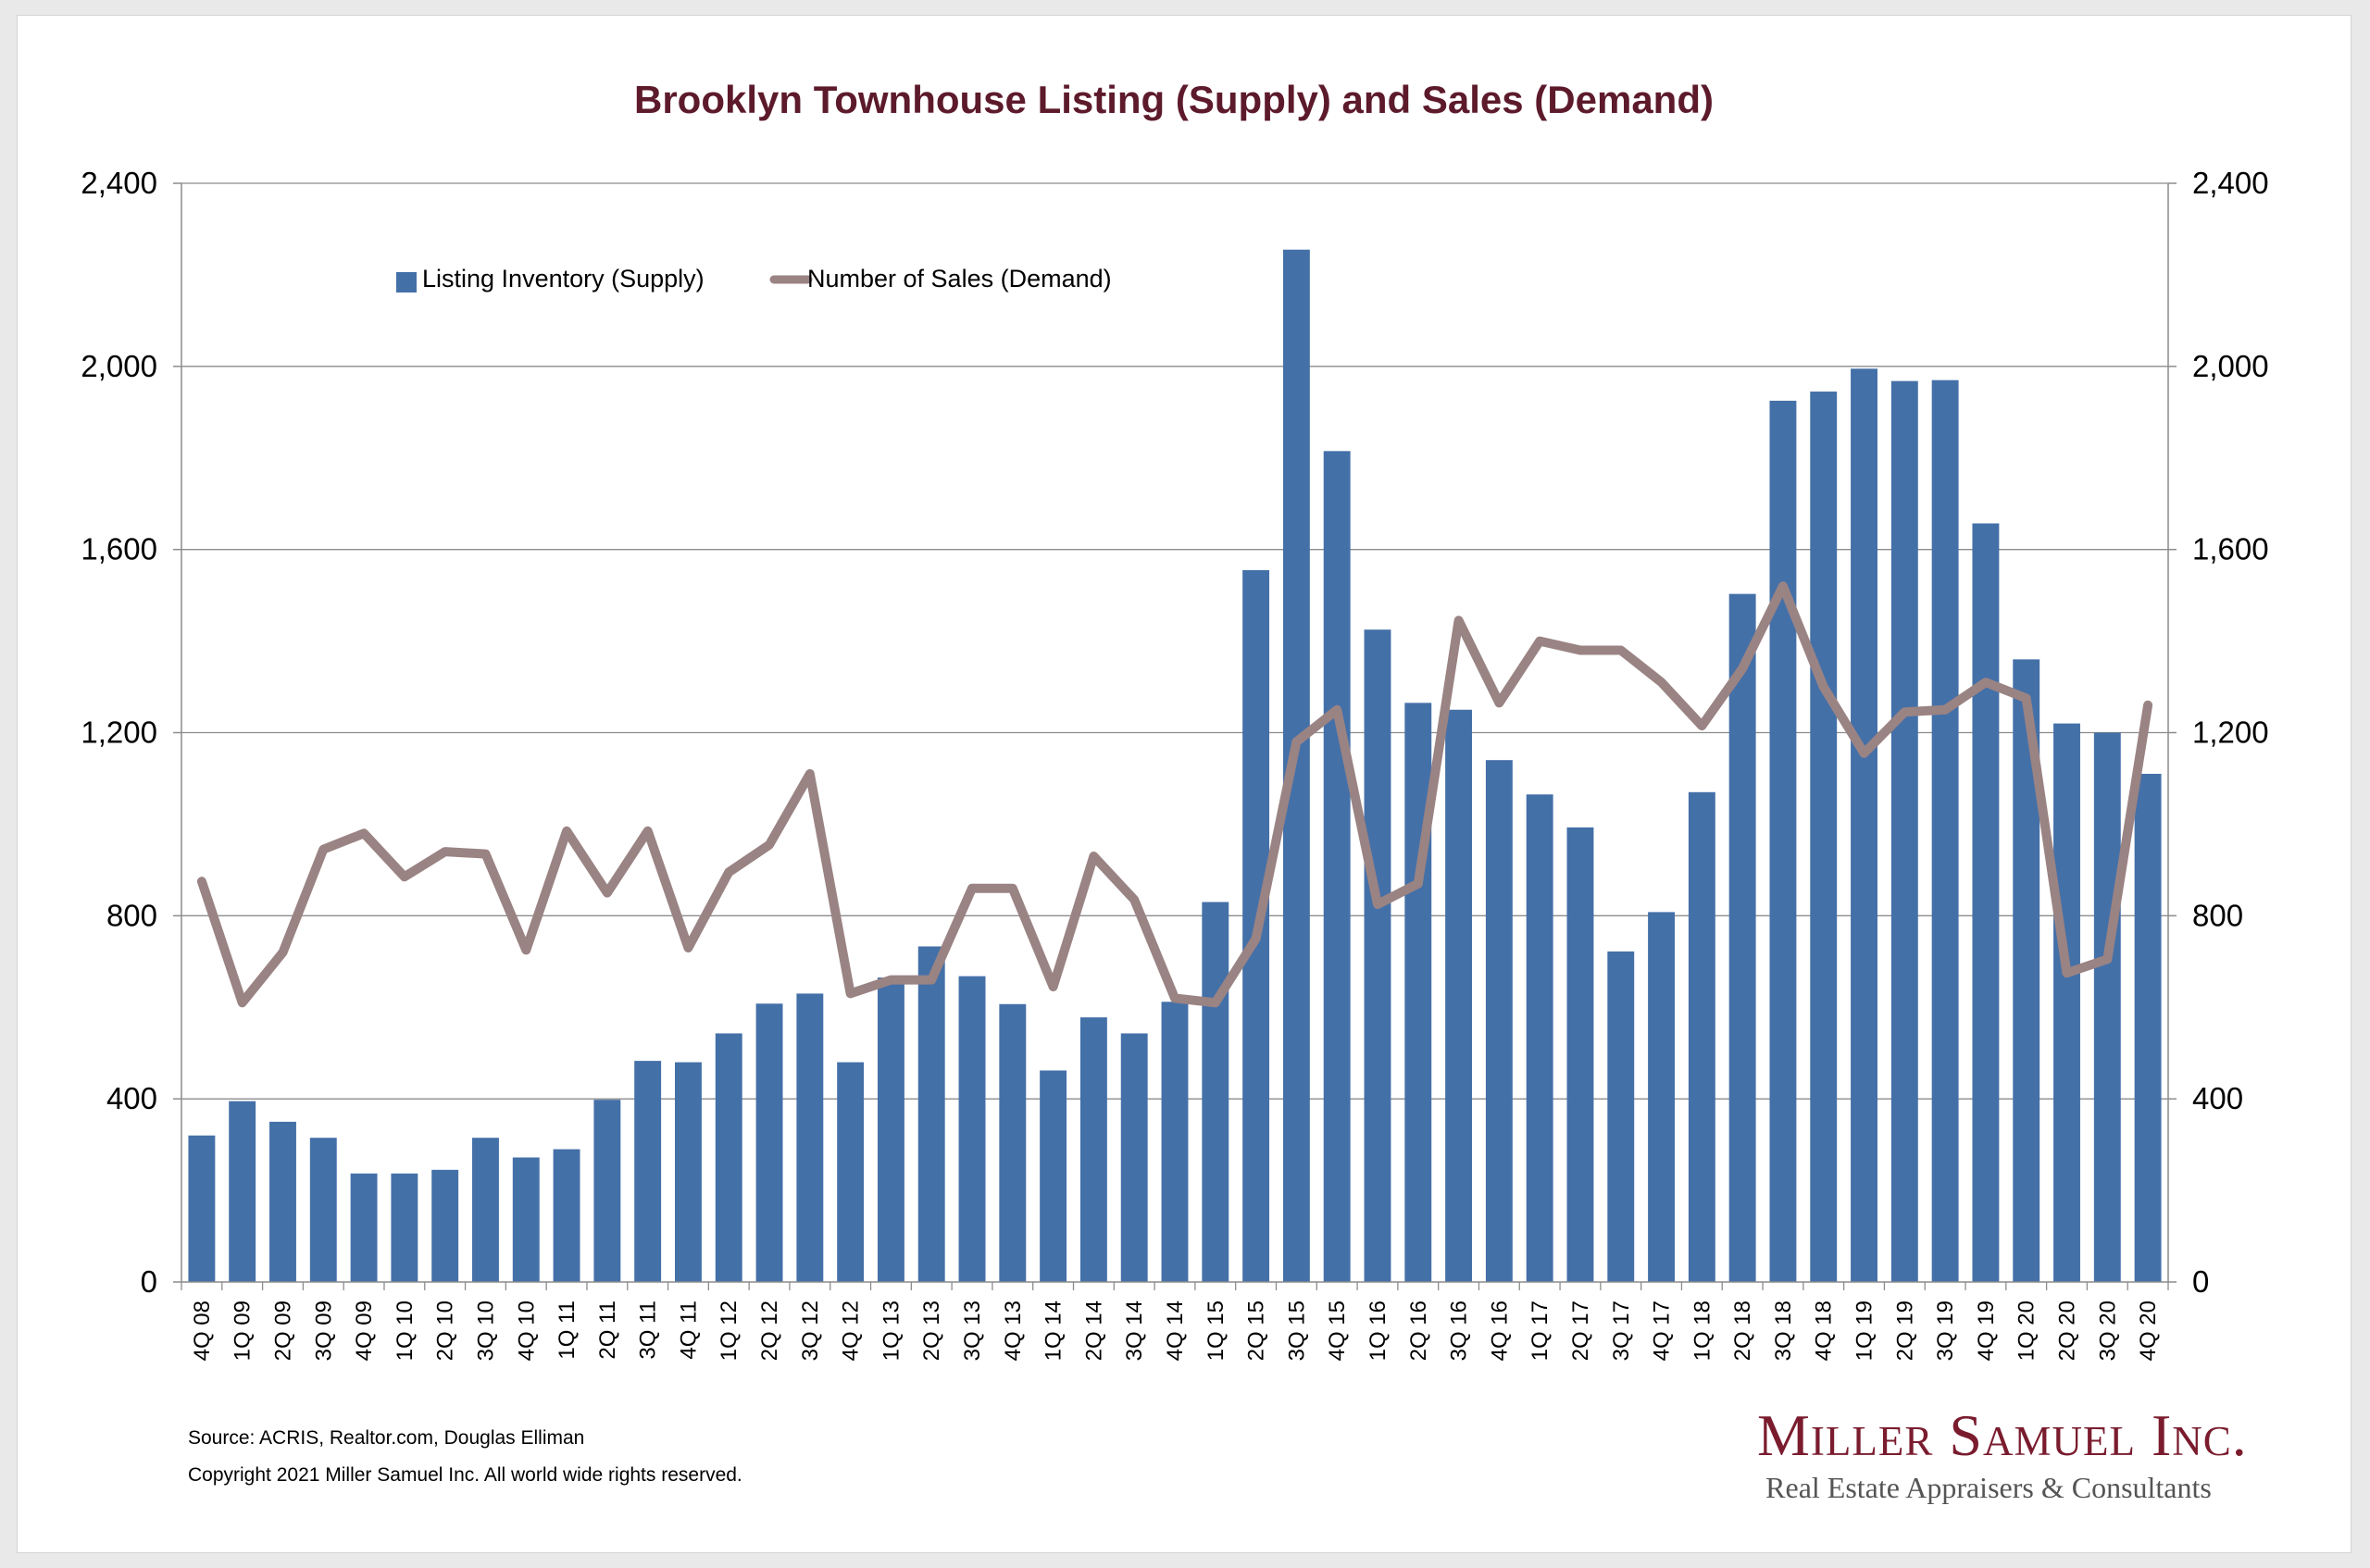 This screenshot has width=2370, height=1568. What do you see at coordinates (648, 1330) in the screenshot?
I see `x-tick-label: 3Q 11` at bounding box center [648, 1330].